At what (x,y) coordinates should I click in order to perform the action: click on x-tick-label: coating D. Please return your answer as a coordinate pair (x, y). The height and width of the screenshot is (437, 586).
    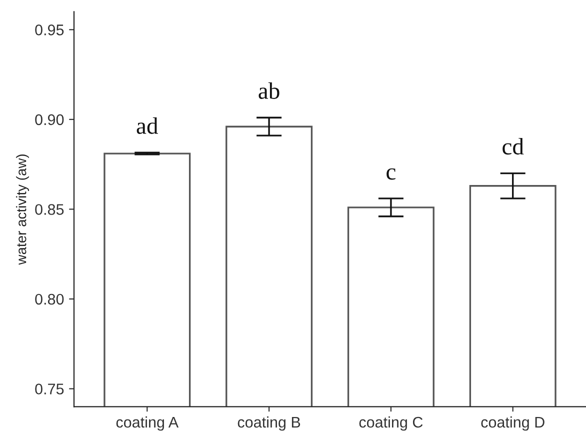
    Looking at the image, I should click on (512, 423).